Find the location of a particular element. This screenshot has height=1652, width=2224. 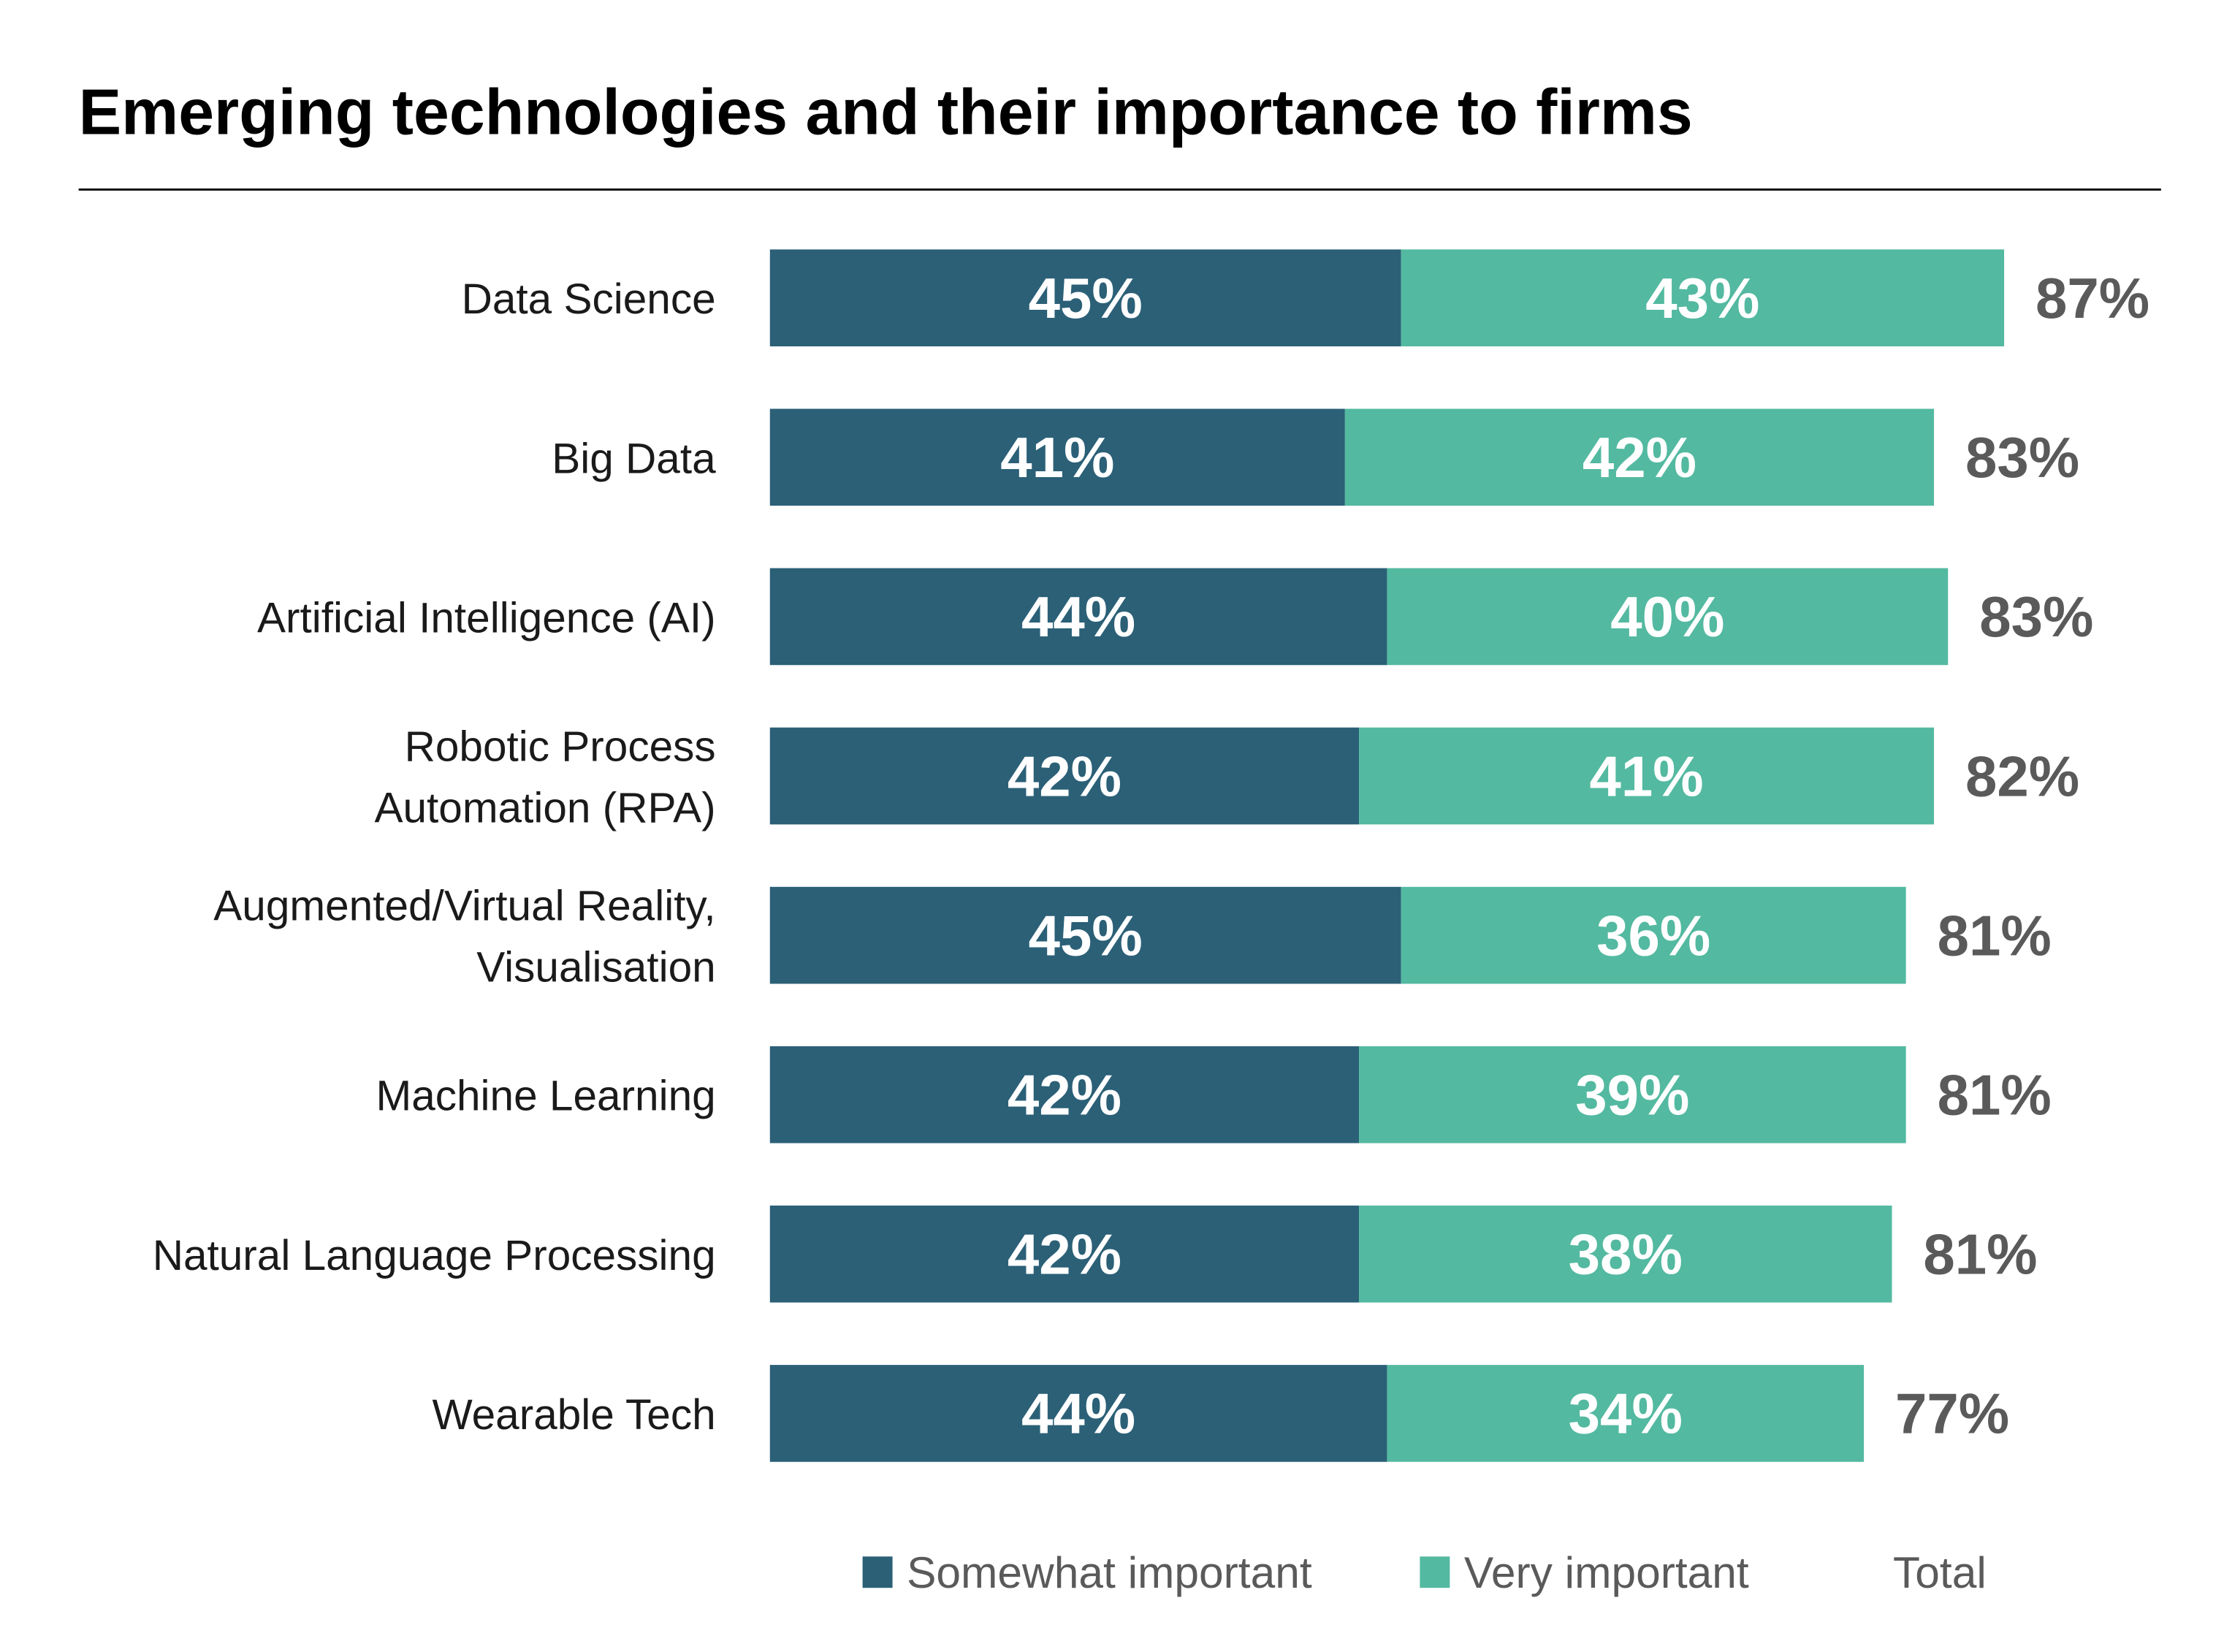

category-label: Wearable Tech is located at coordinates (573, 1415).